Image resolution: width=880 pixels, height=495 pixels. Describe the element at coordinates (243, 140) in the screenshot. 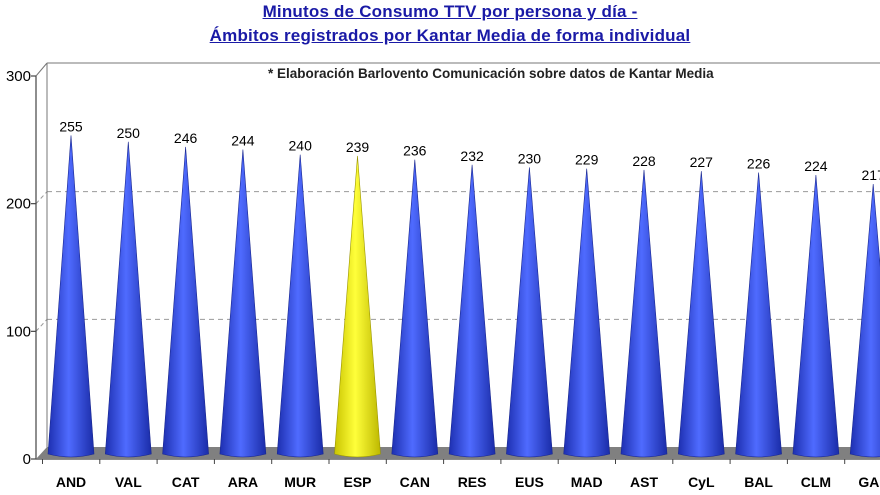

I see `data-label: 244` at that location.